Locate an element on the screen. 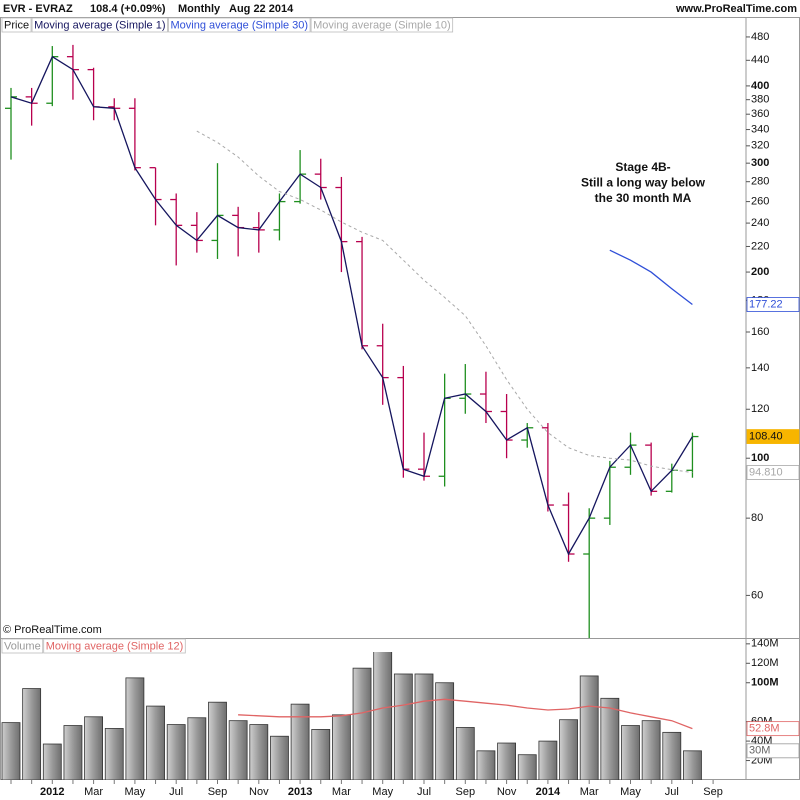 The height and width of the screenshot is (800, 800). symbol: EVR - EVRAZ is located at coordinates (38, 9).